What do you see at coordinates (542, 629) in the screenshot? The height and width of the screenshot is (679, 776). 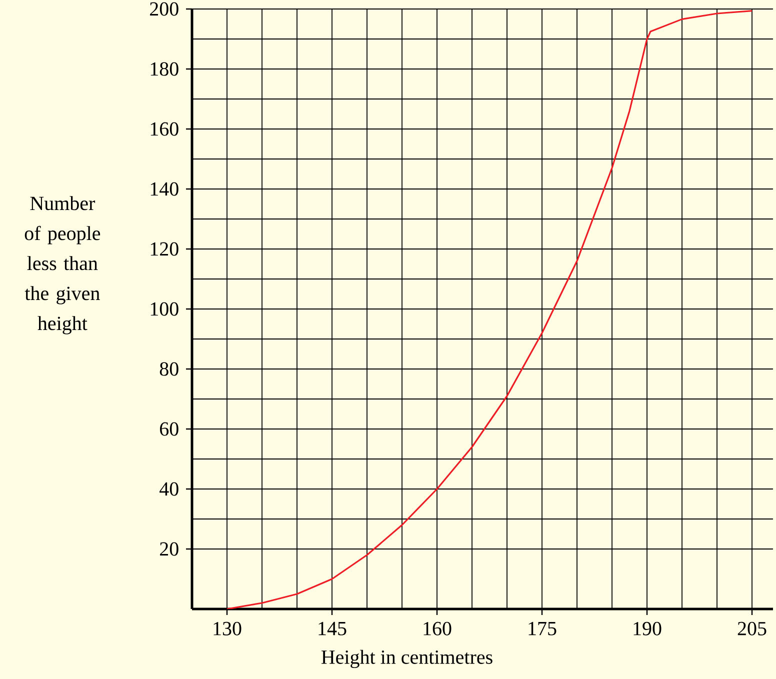 I see `x-tick-label: 175` at bounding box center [542, 629].